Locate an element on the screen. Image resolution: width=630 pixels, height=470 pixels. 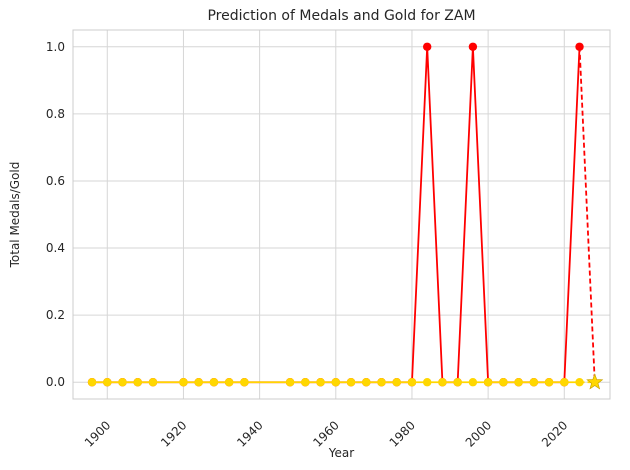
gold-prediction-series is located at coordinates (591, 381).